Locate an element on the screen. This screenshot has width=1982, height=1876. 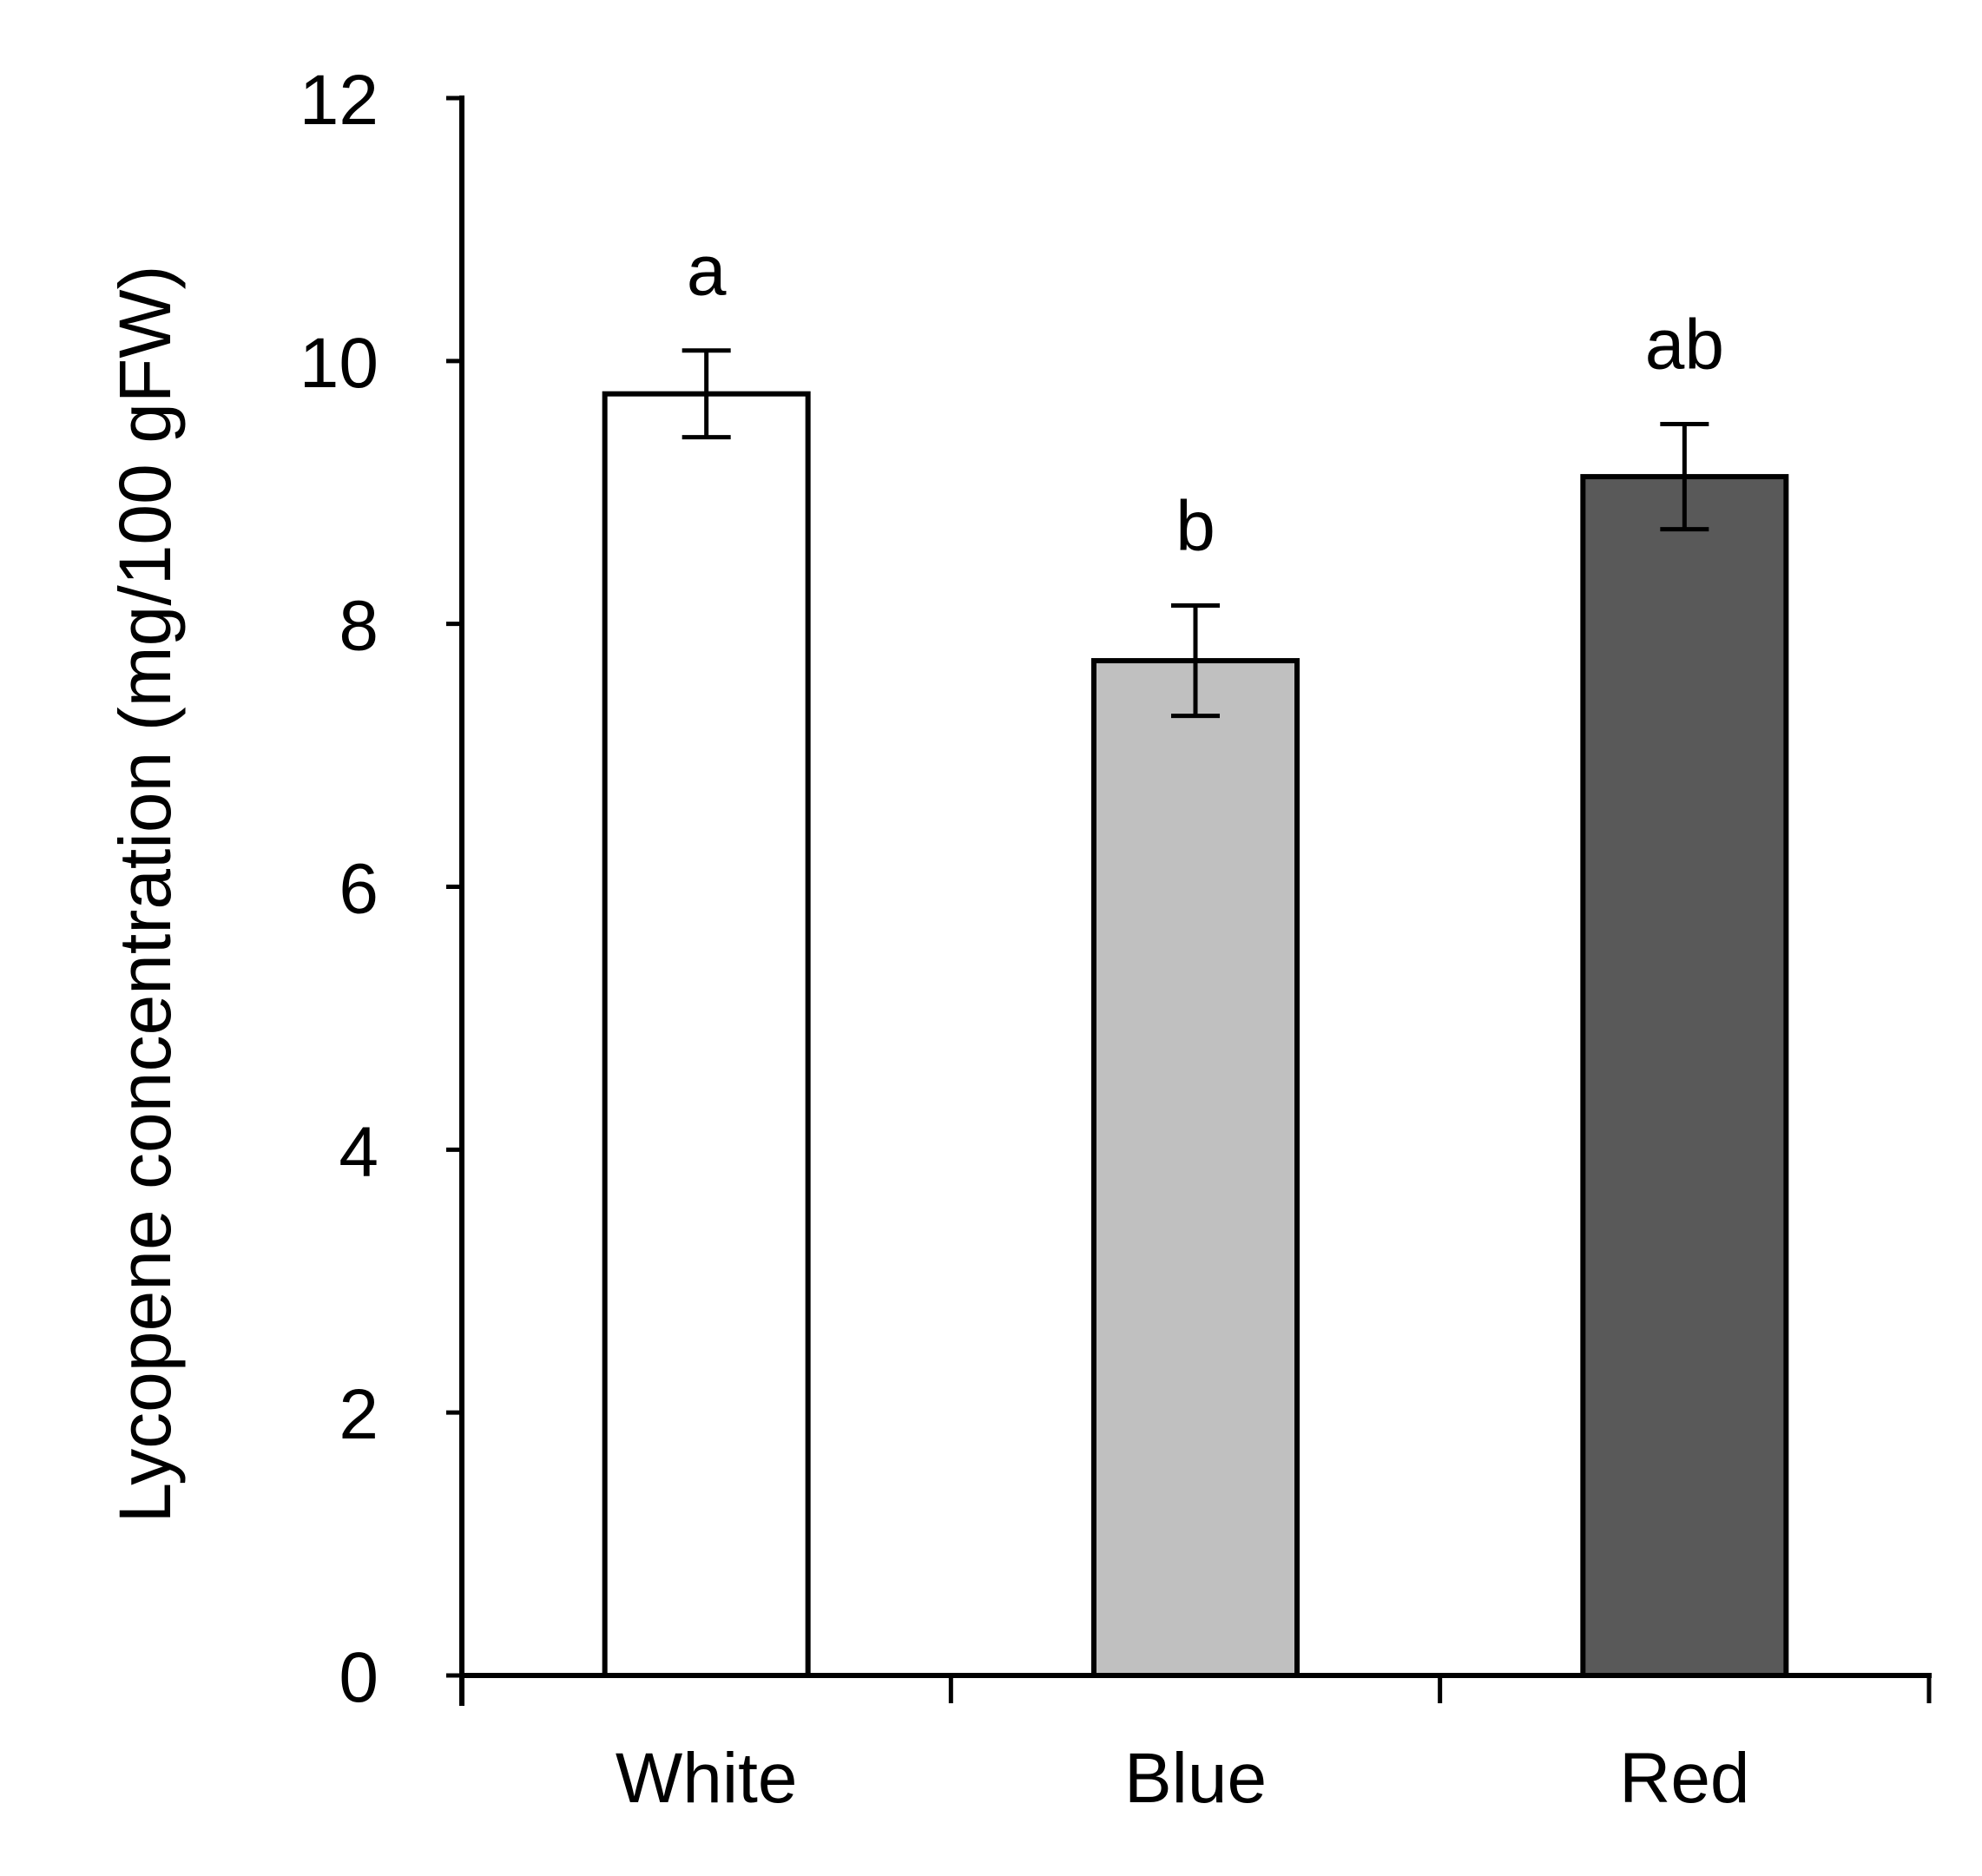
x-category-label: White is located at coordinates (707, 1778).